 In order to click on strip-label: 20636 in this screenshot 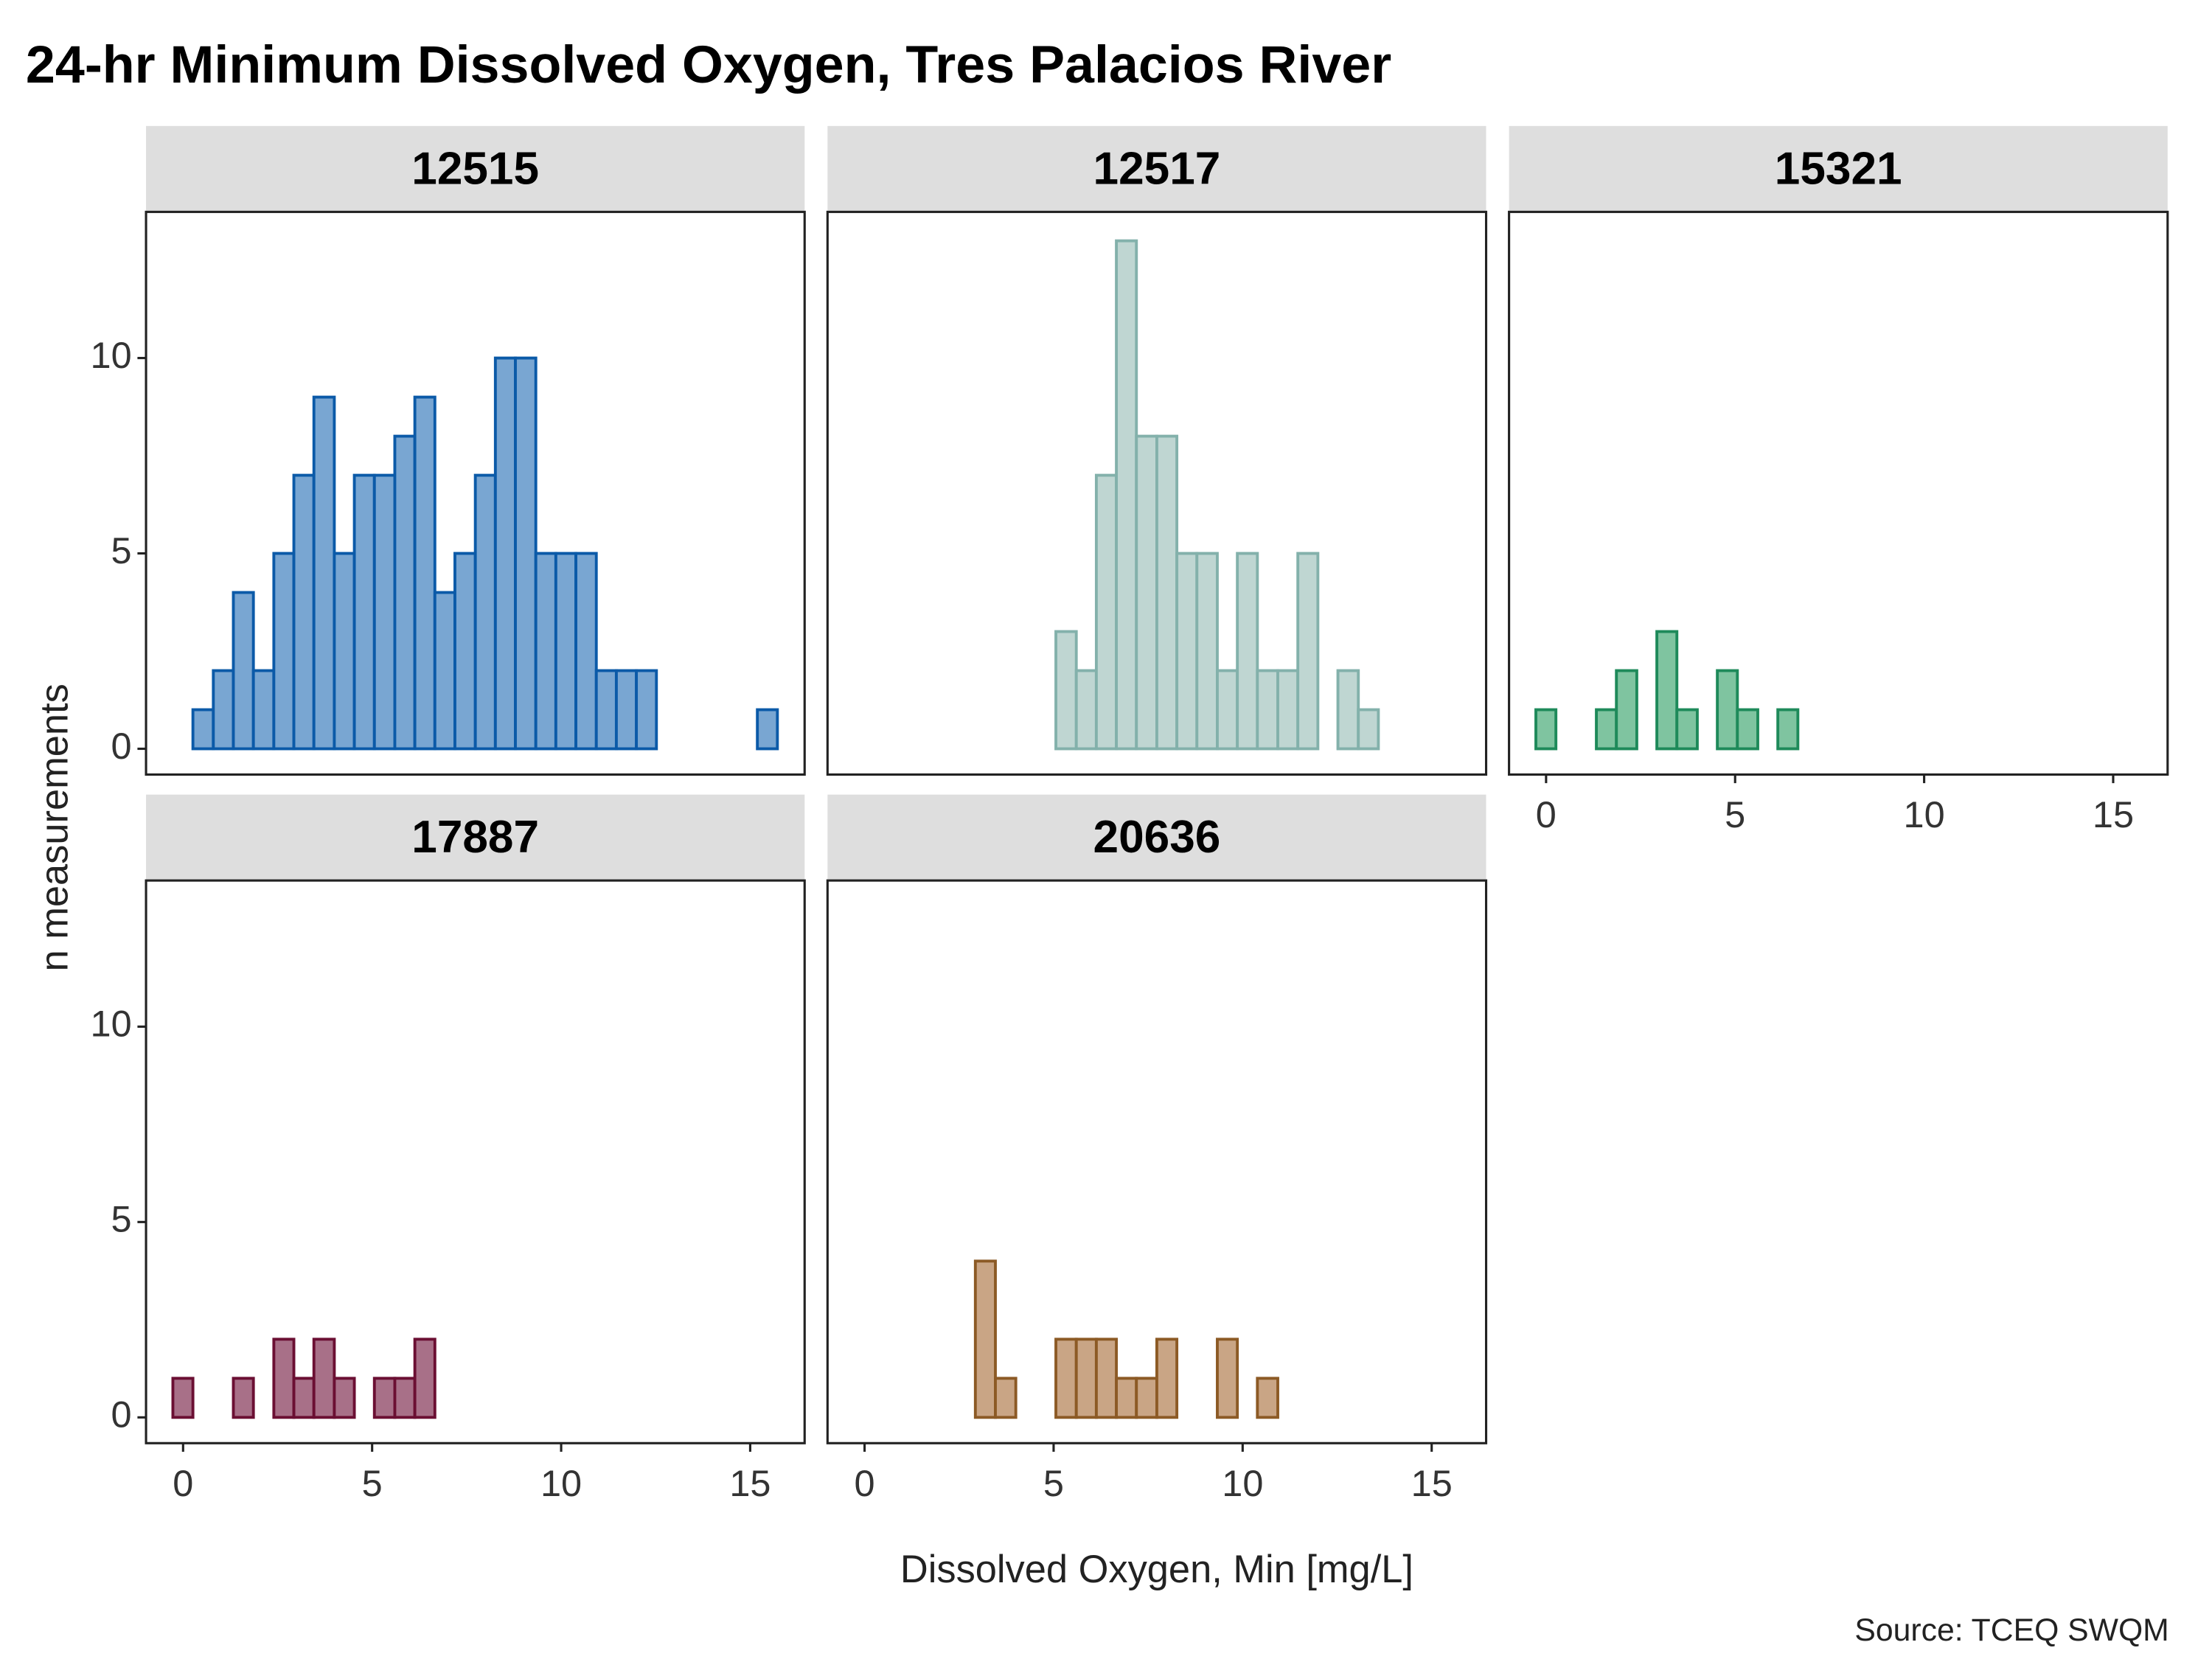, I will do `click(1157, 837)`.